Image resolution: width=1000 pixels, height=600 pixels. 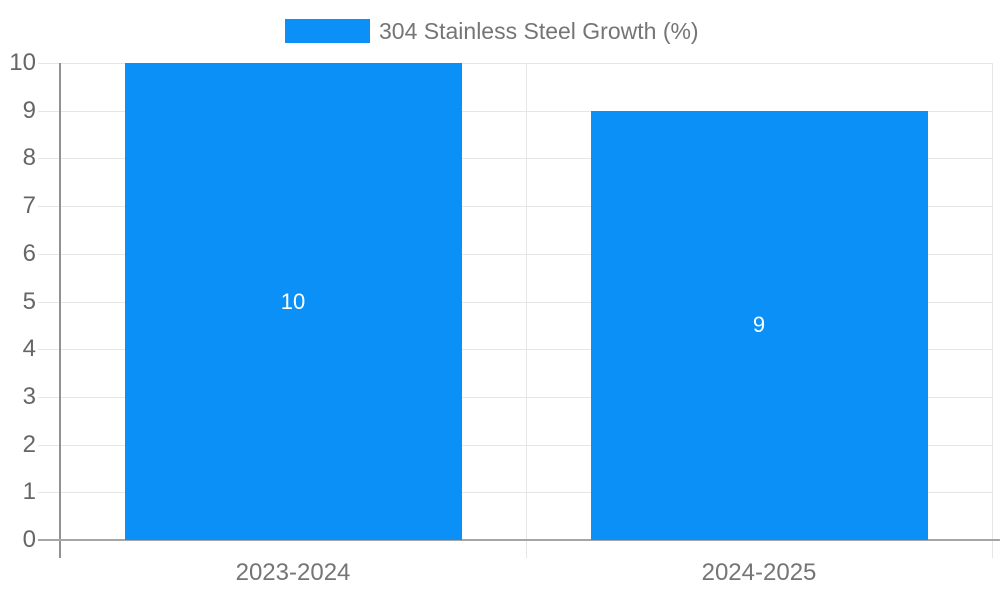 I want to click on category-divider, so click(x=526, y=310).